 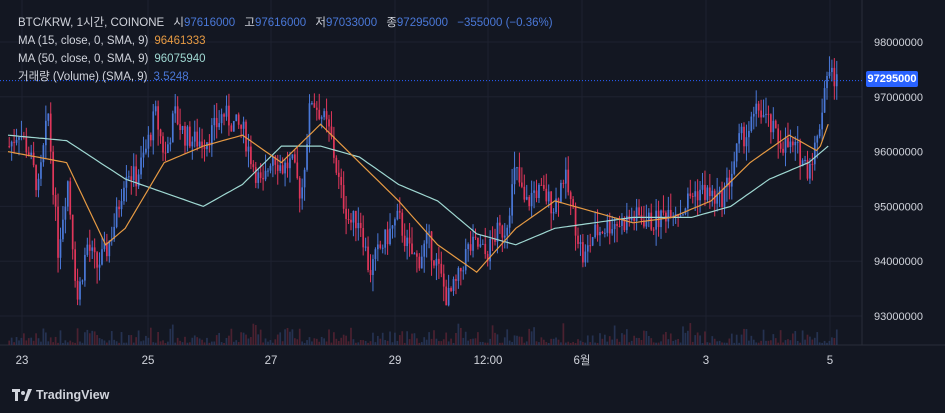 What do you see at coordinates (60, 395) in the screenshot?
I see `tradingview-logo: TradingView` at bounding box center [60, 395].